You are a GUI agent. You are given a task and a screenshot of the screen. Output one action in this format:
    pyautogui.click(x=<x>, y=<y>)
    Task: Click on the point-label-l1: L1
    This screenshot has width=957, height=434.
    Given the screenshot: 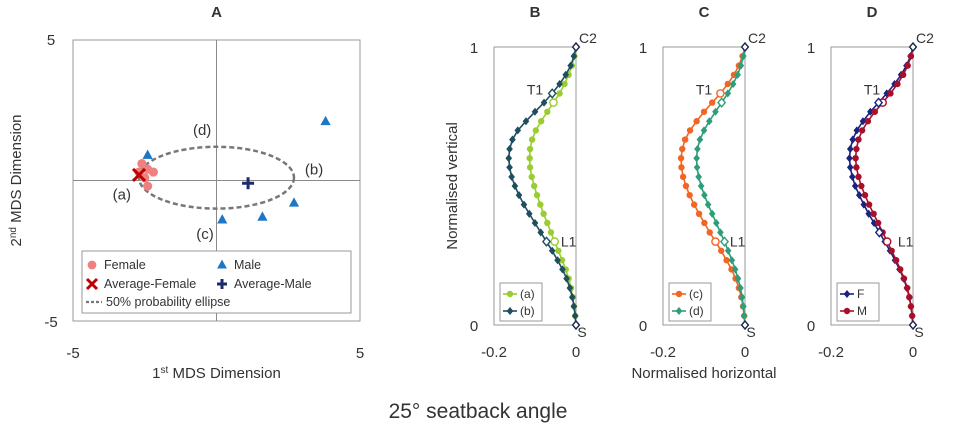 What is the action you would take?
    pyautogui.click(x=906, y=242)
    